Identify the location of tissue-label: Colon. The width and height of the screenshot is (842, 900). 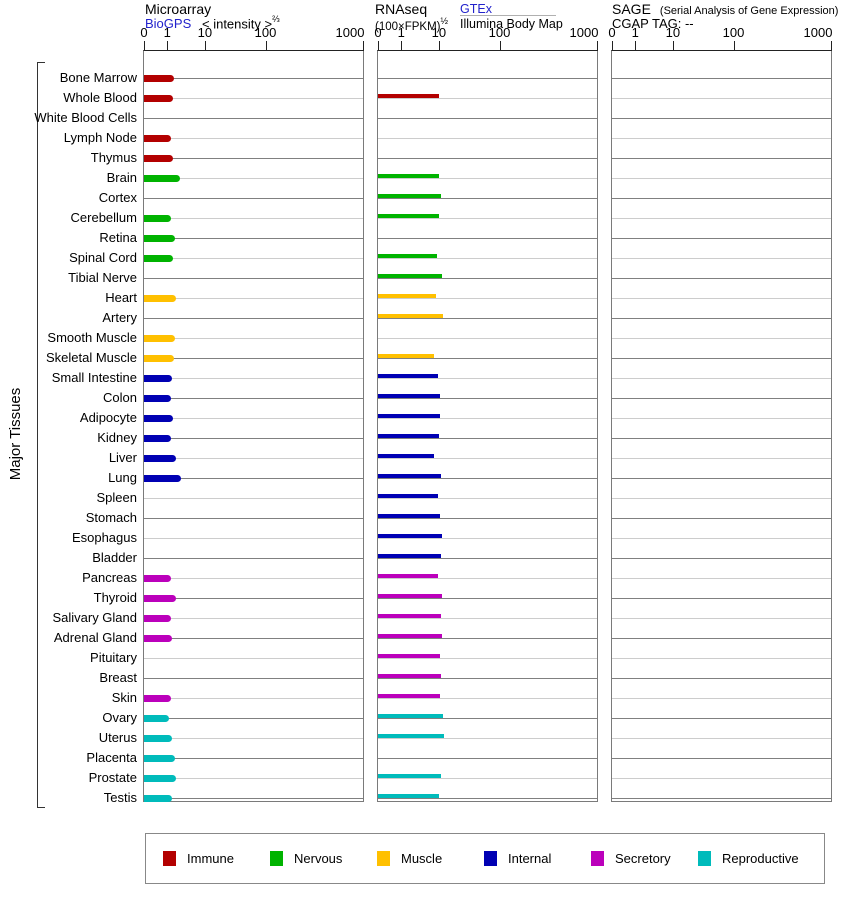
(120, 397).